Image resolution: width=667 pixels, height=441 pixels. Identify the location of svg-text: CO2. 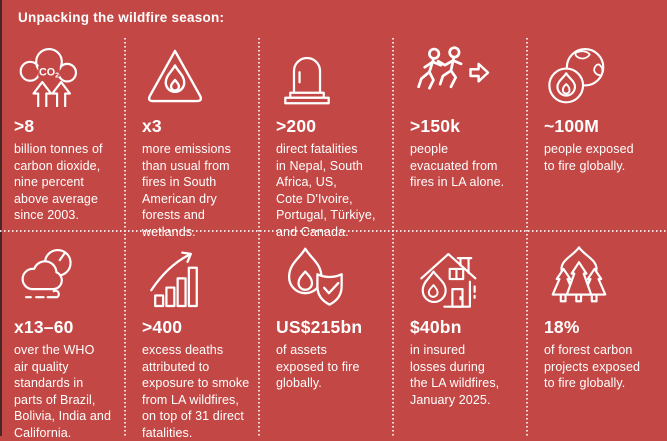
(49, 72).